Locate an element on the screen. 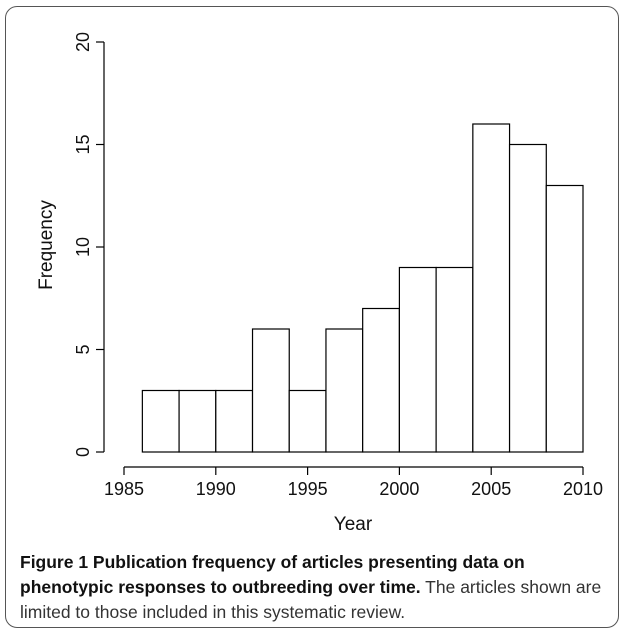 The width and height of the screenshot is (627, 633). y-tick-label-2: 10 is located at coordinates (83, 247).